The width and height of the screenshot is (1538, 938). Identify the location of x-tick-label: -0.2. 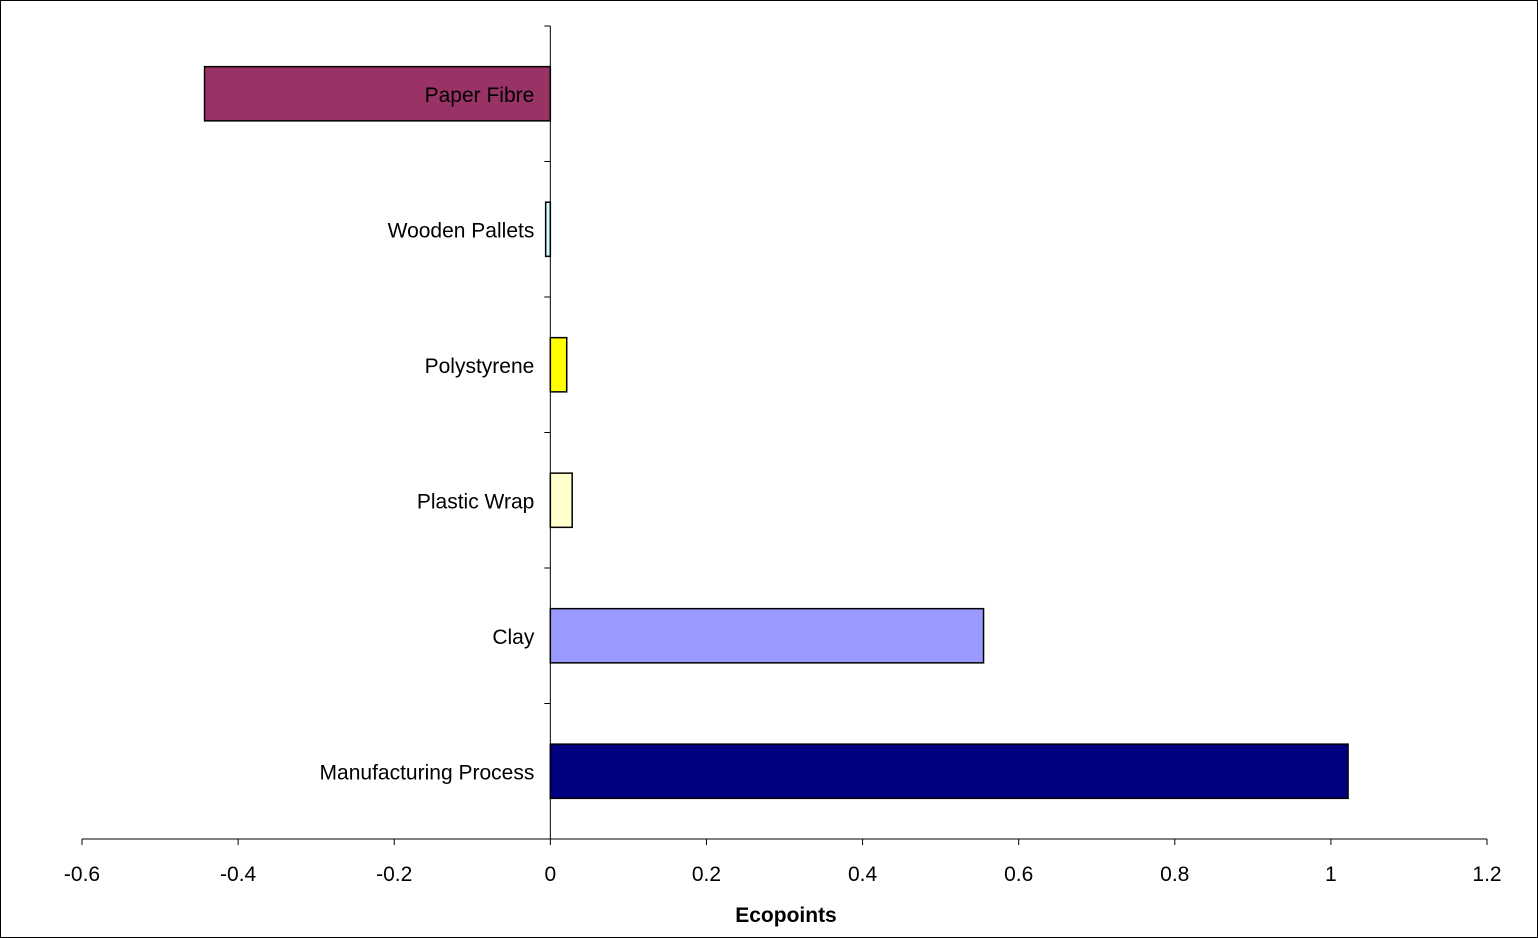
(394, 874).